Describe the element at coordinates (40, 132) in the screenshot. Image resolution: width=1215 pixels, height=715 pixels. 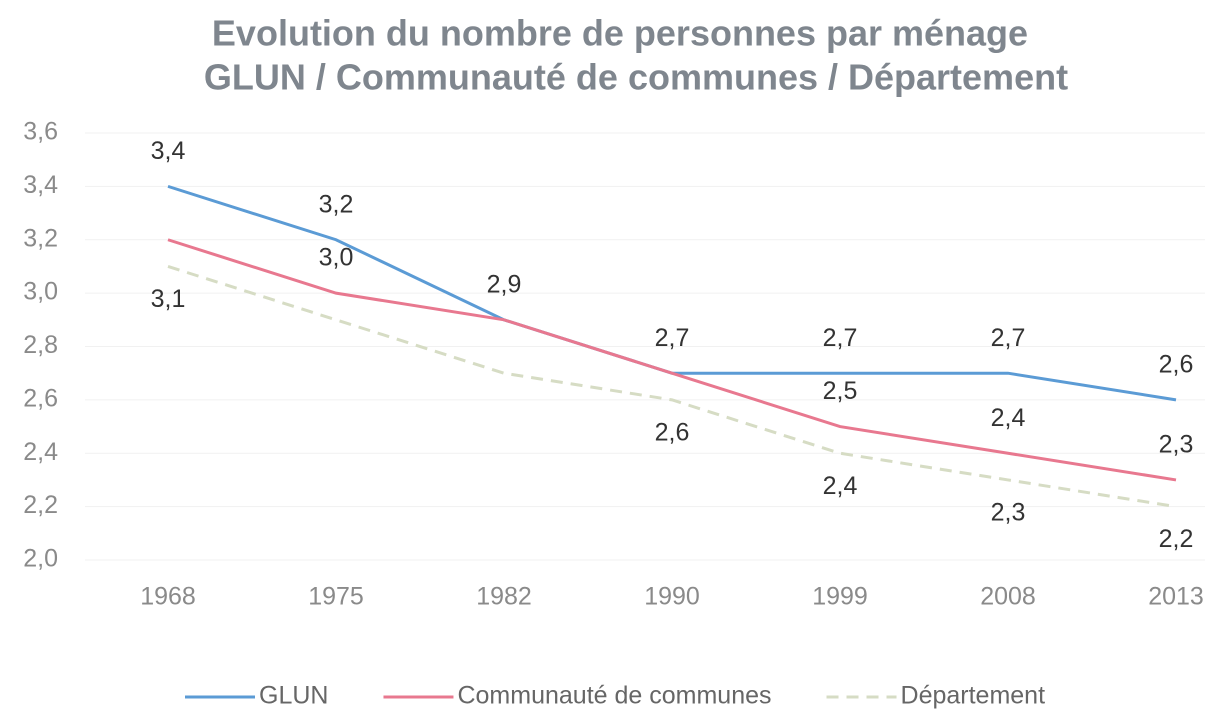
I see `y-tick-label: 3,6` at that location.